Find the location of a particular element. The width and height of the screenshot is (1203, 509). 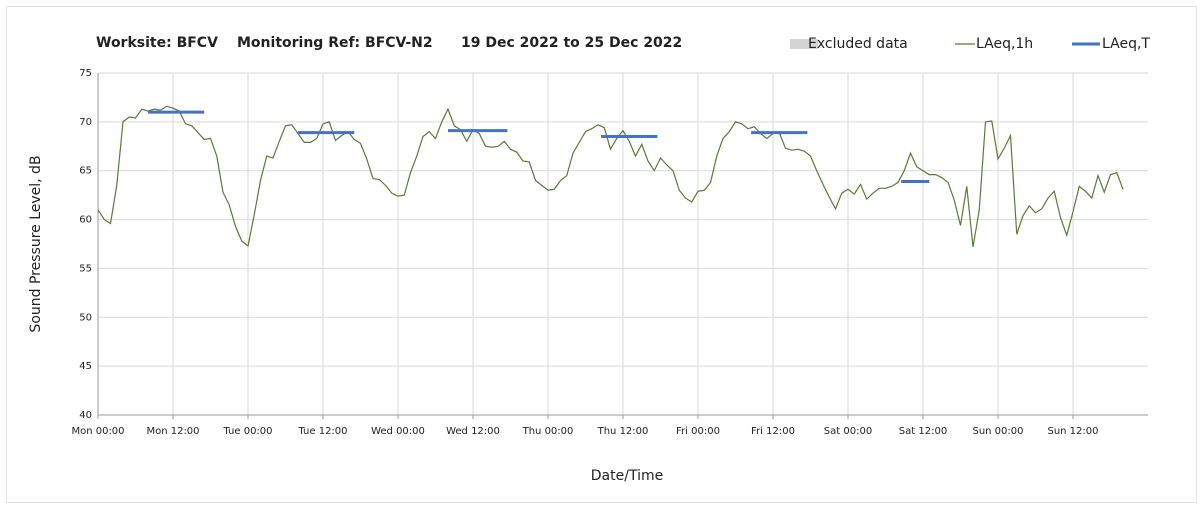

legend-swatch is located at coordinates (804, 44).